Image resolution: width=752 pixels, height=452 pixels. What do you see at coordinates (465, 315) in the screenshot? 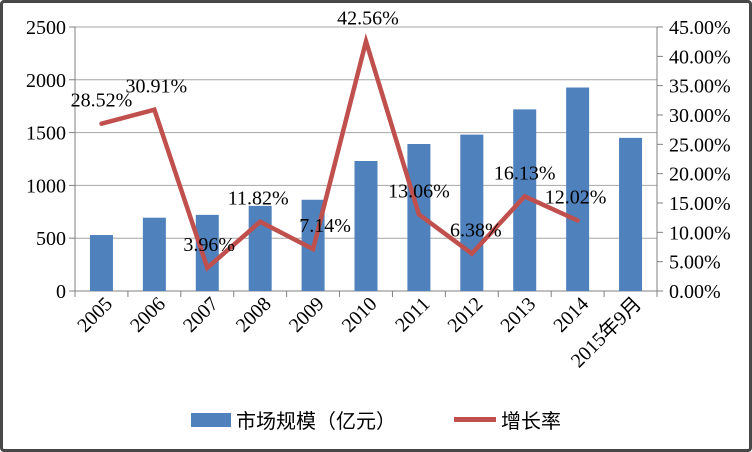
I see `x-axis-category-label: 2012` at bounding box center [465, 315].